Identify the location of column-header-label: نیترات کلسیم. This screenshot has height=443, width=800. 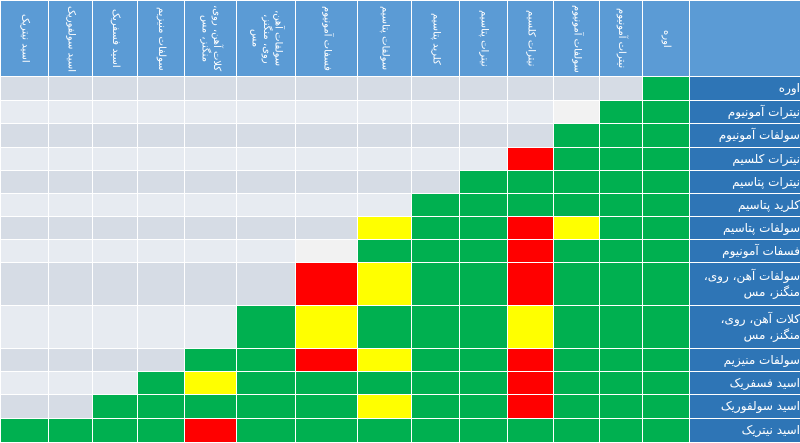
(531, 38).